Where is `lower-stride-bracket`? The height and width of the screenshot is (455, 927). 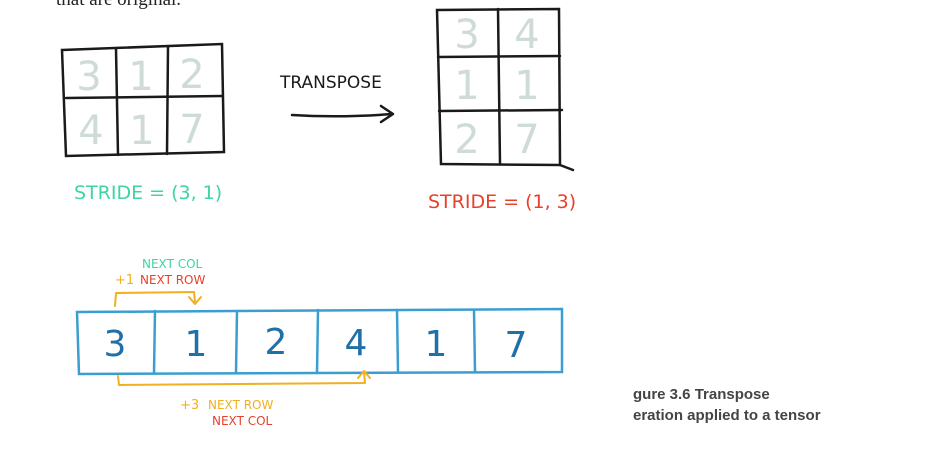
lower-stride-bracket is located at coordinates (244, 378).